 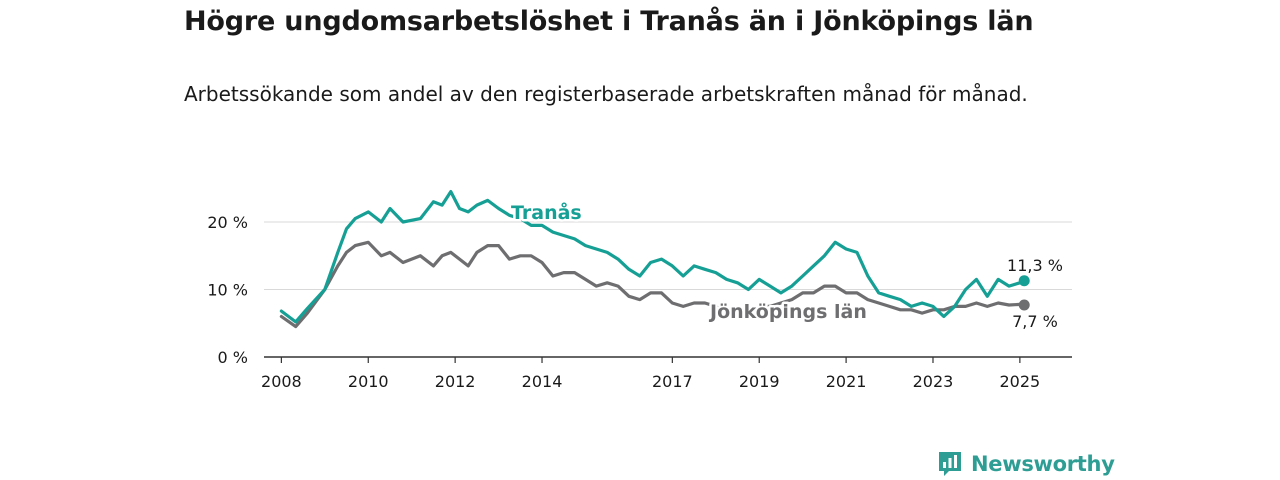 What do you see at coordinates (846, 381) in the screenshot?
I see `x-tick-label: 2021` at bounding box center [846, 381].